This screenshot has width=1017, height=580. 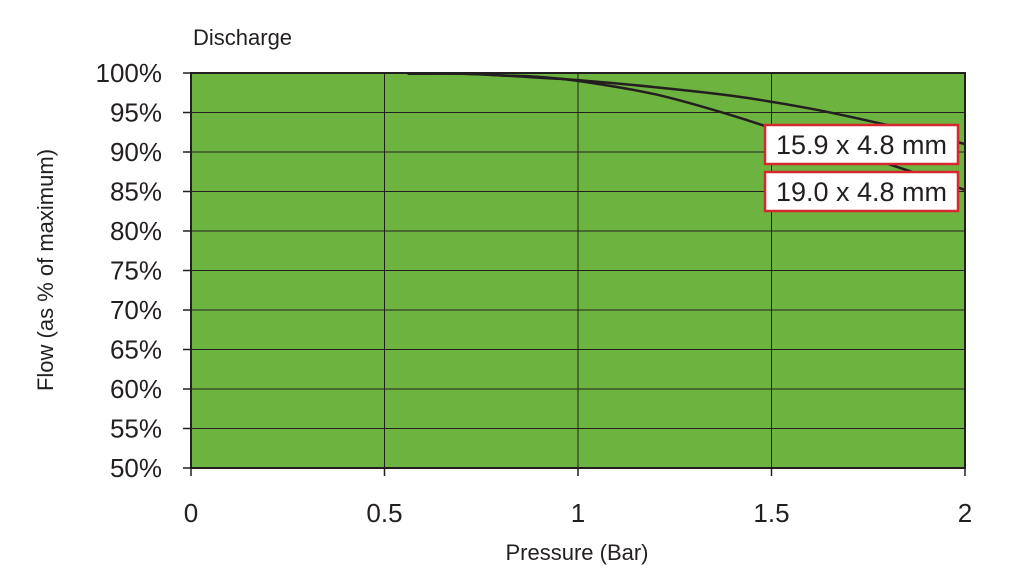 What do you see at coordinates (136, 468) in the screenshot?
I see `y-tick-label: 50%` at bounding box center [136, 468].